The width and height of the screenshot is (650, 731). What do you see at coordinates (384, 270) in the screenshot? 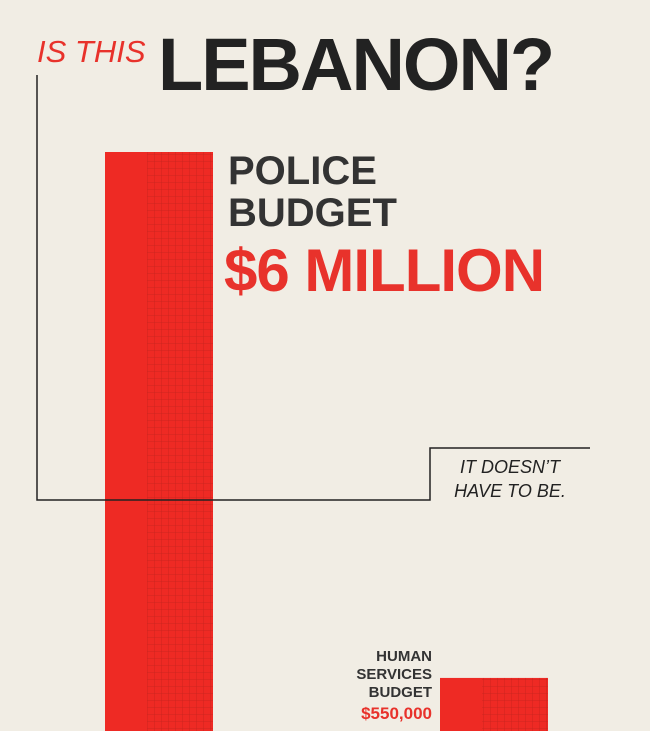
I see `value-label: $6 MILLION` at bounding box center [384, 270].